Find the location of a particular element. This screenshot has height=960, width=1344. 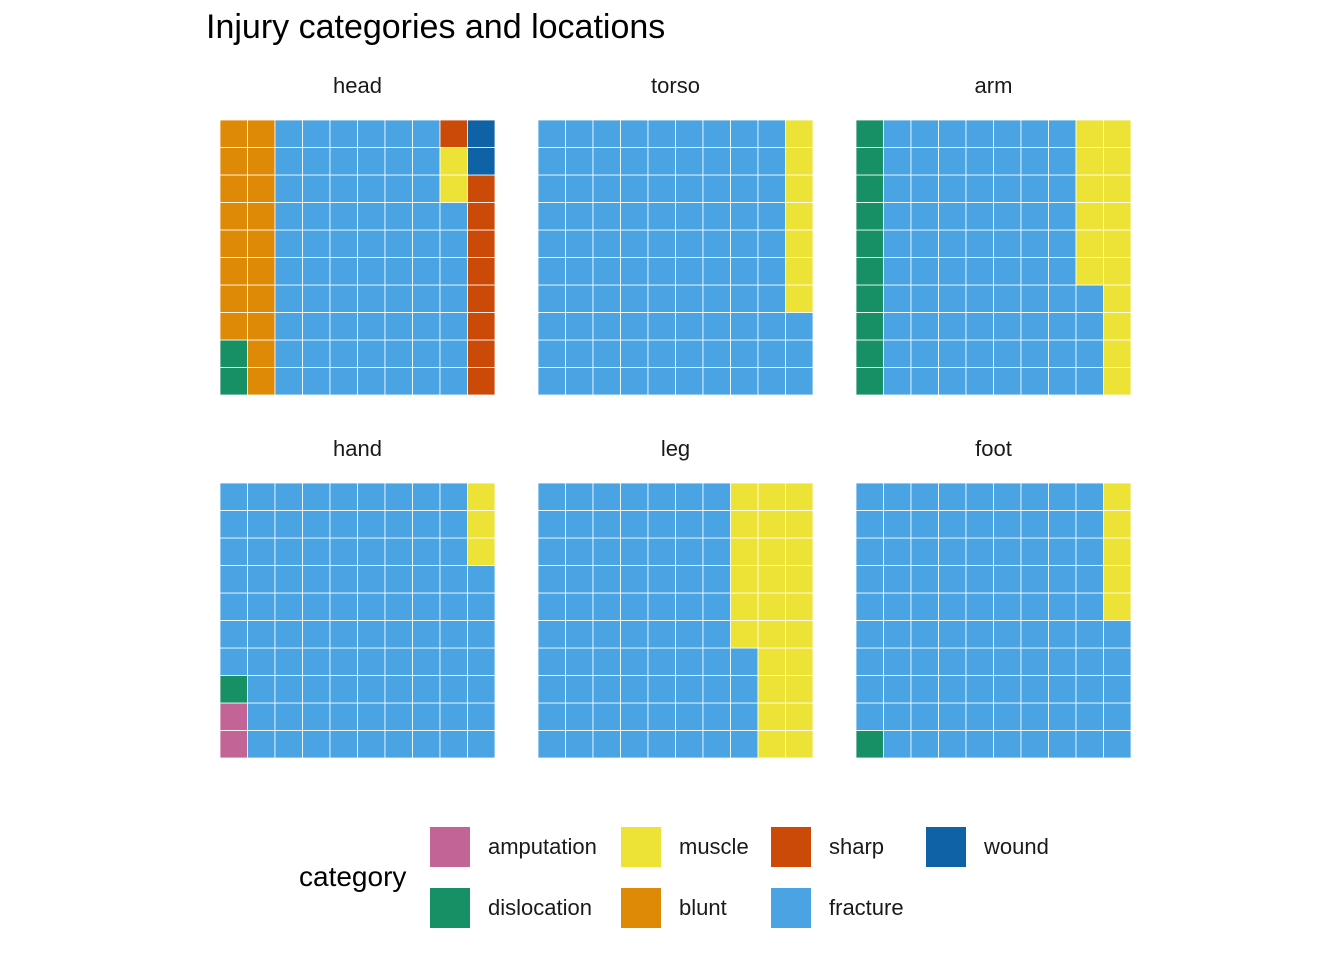

facet-label-torso: torso is located at coordinates (675, 85).